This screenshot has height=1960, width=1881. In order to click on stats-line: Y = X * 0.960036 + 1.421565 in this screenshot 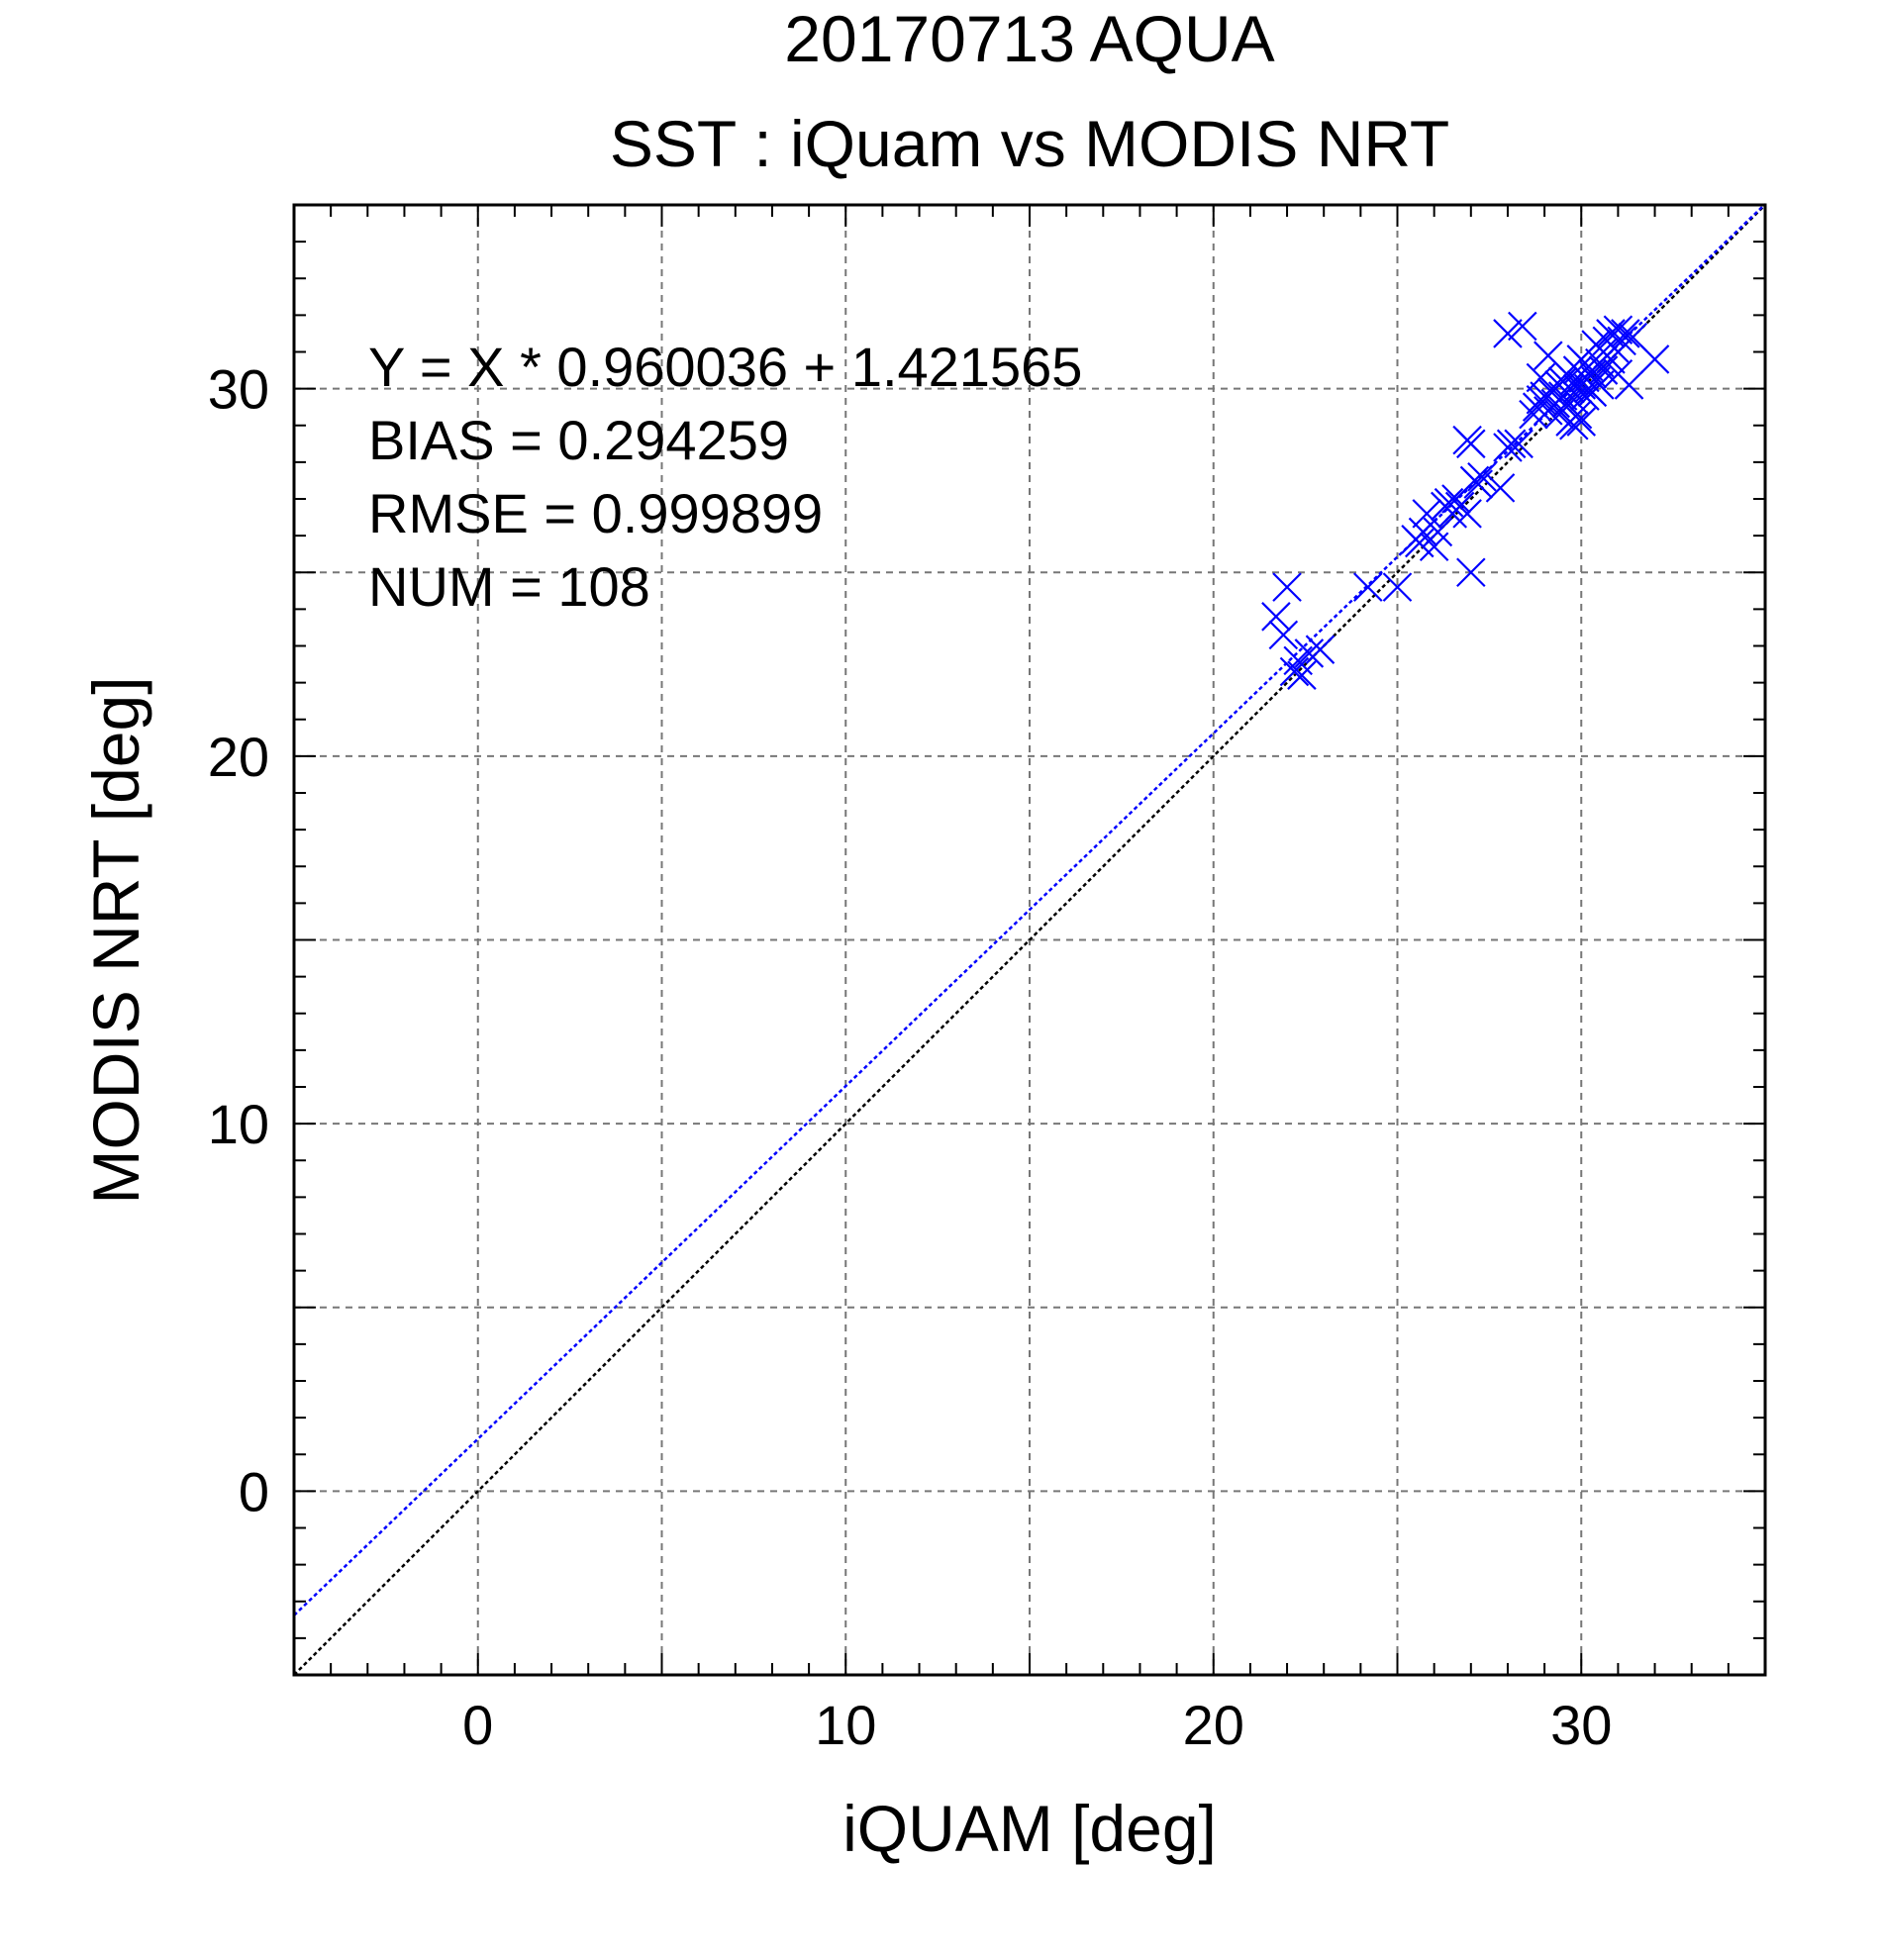, I will do `click(725, 367)`.